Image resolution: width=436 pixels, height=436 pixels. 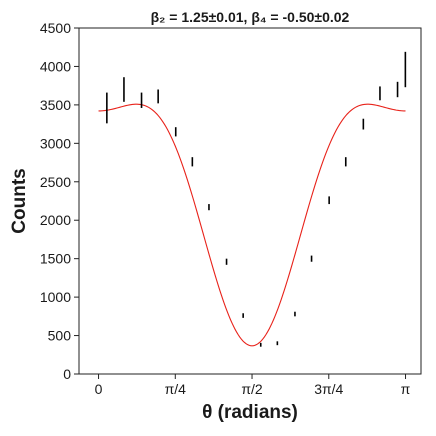 What do you see at coordinates (55, 105) in the screenshot?
I see `y-tick-label: 3500` at bounding box center [55, 105].